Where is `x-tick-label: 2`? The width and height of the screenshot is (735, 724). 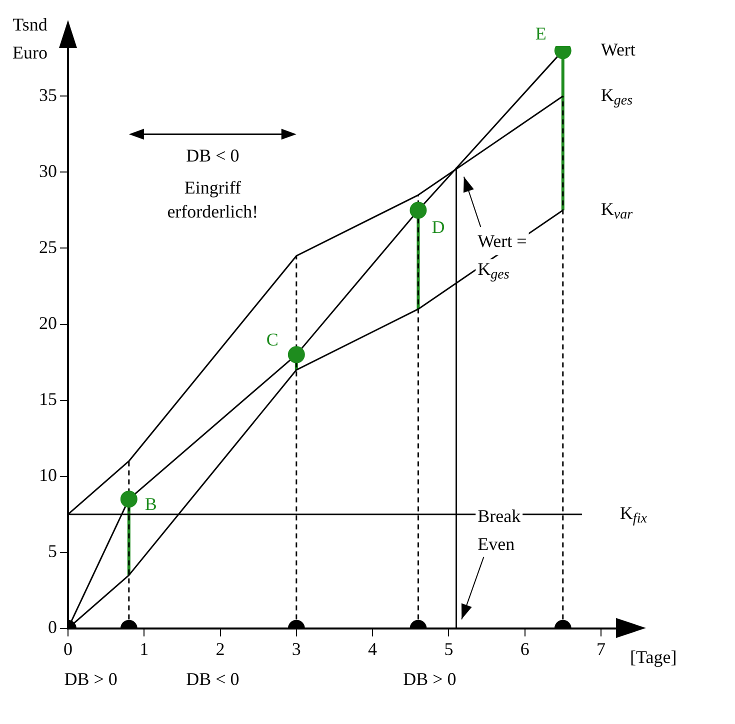 x-tick-label: 2 is located at coordinates (220, 648).